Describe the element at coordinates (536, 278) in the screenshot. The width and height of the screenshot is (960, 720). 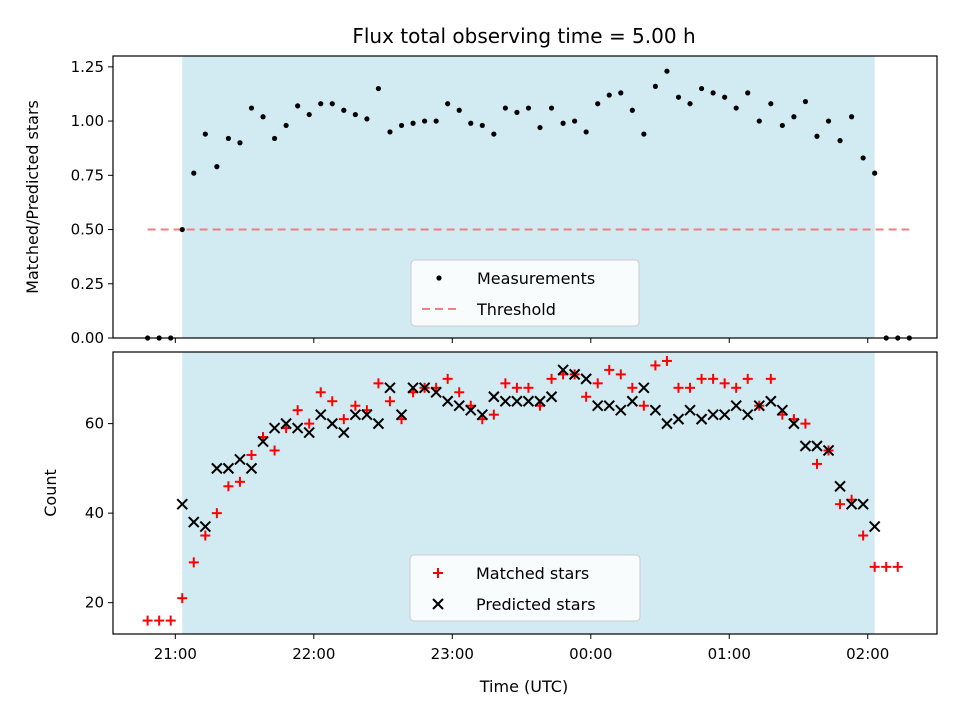
I see `legend-label: Measurements` at that location.